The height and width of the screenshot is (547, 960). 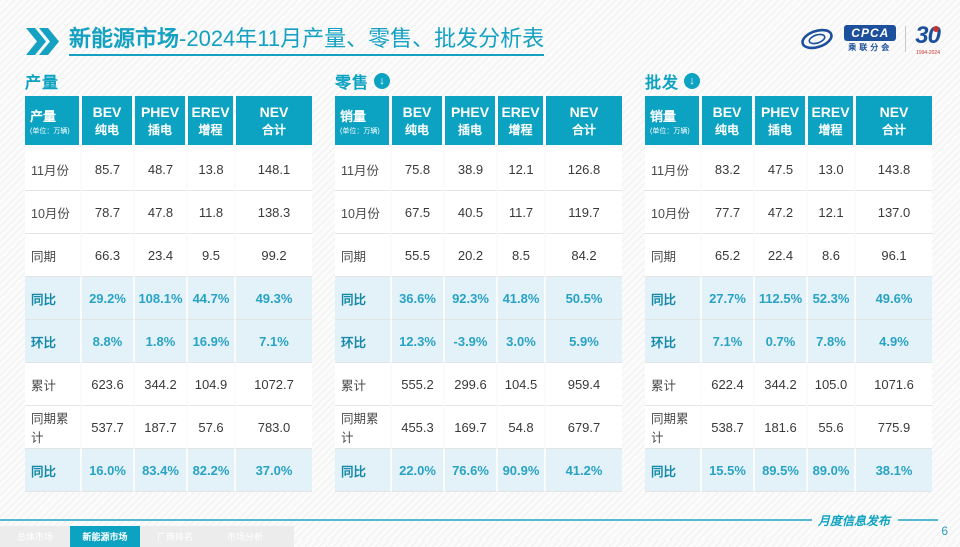 I want to click on value-cell: 47.5, so click(x=781, y=169).